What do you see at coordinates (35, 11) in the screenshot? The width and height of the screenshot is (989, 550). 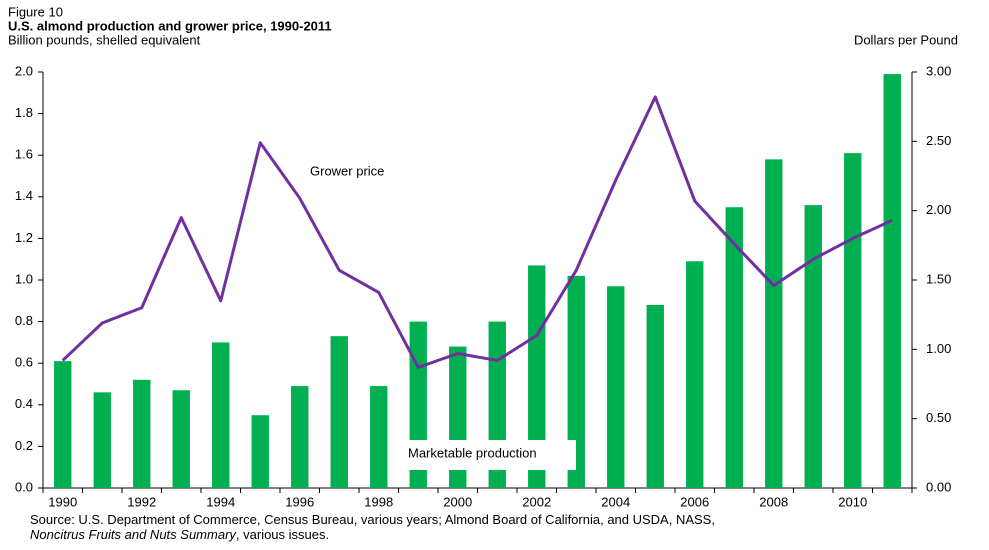 I see `figure-label: Figure 10` at bounding box center [35, 11].